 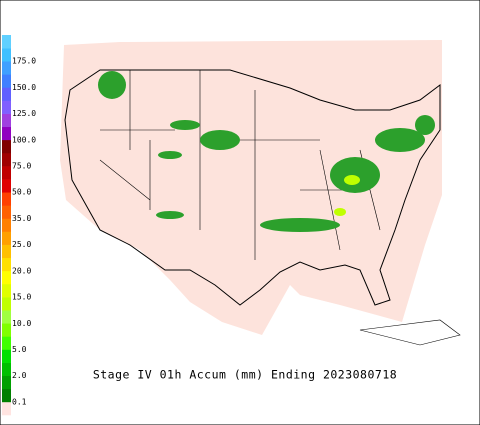 What do you see at coordinates (21, 166) in the screenshot?
I see `legend-label: 75.0` at bounding box center [21, 166].